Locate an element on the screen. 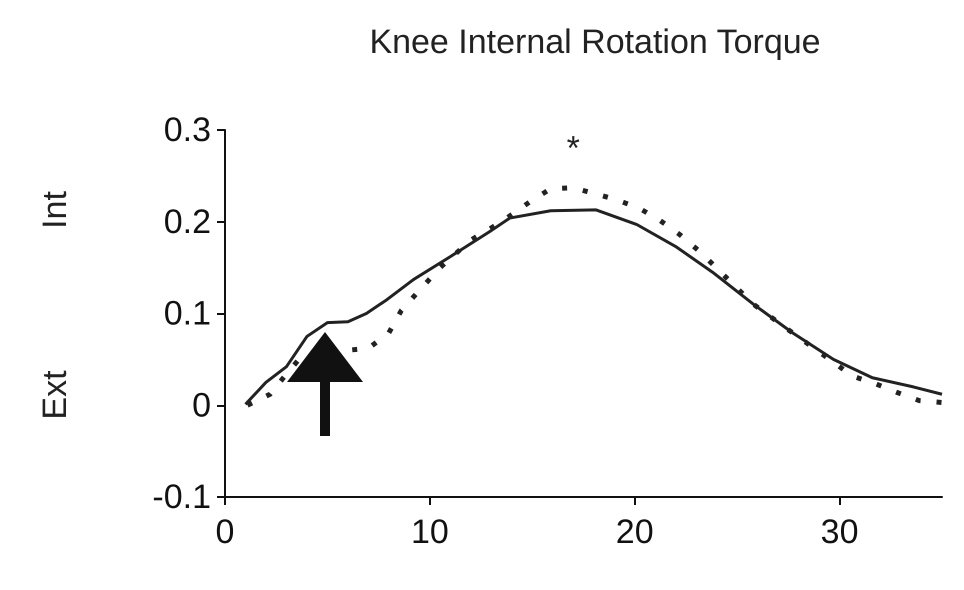 Image resolution: width=964 pixels, height=590 pixels. y-tick-label: -0.1 is located at coordinates (181, 497).